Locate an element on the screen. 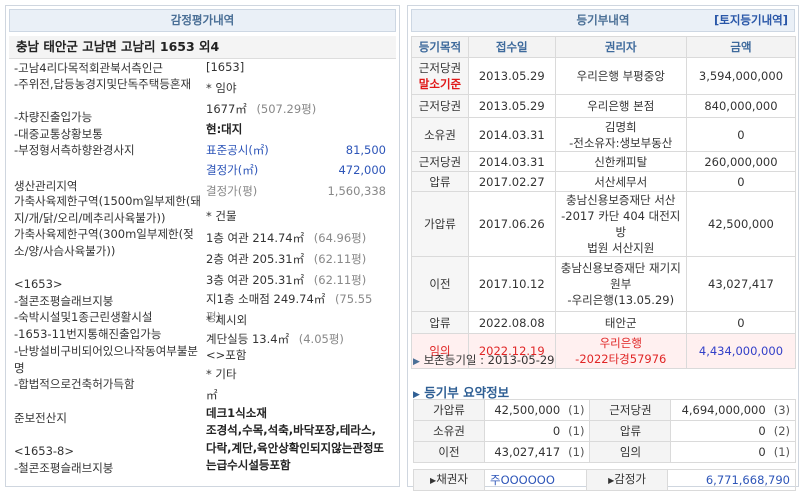  holder: 우리은행 is located at coordinates (620, 343).